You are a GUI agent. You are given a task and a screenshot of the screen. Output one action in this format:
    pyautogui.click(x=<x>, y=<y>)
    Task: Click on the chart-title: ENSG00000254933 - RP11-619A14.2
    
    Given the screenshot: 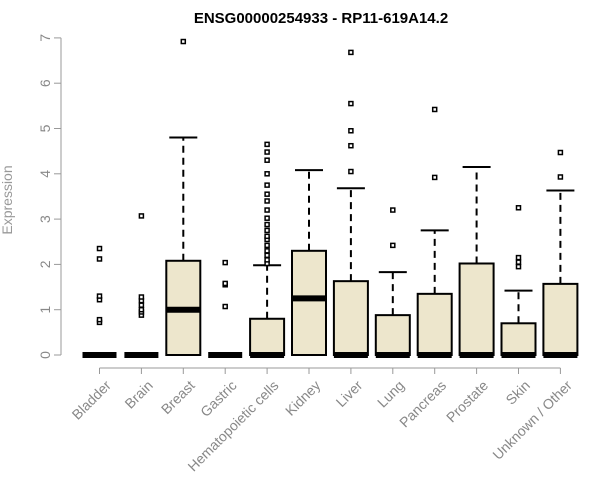 What is the action you would take?
    pyautogui.click(x=321, y=18)
    